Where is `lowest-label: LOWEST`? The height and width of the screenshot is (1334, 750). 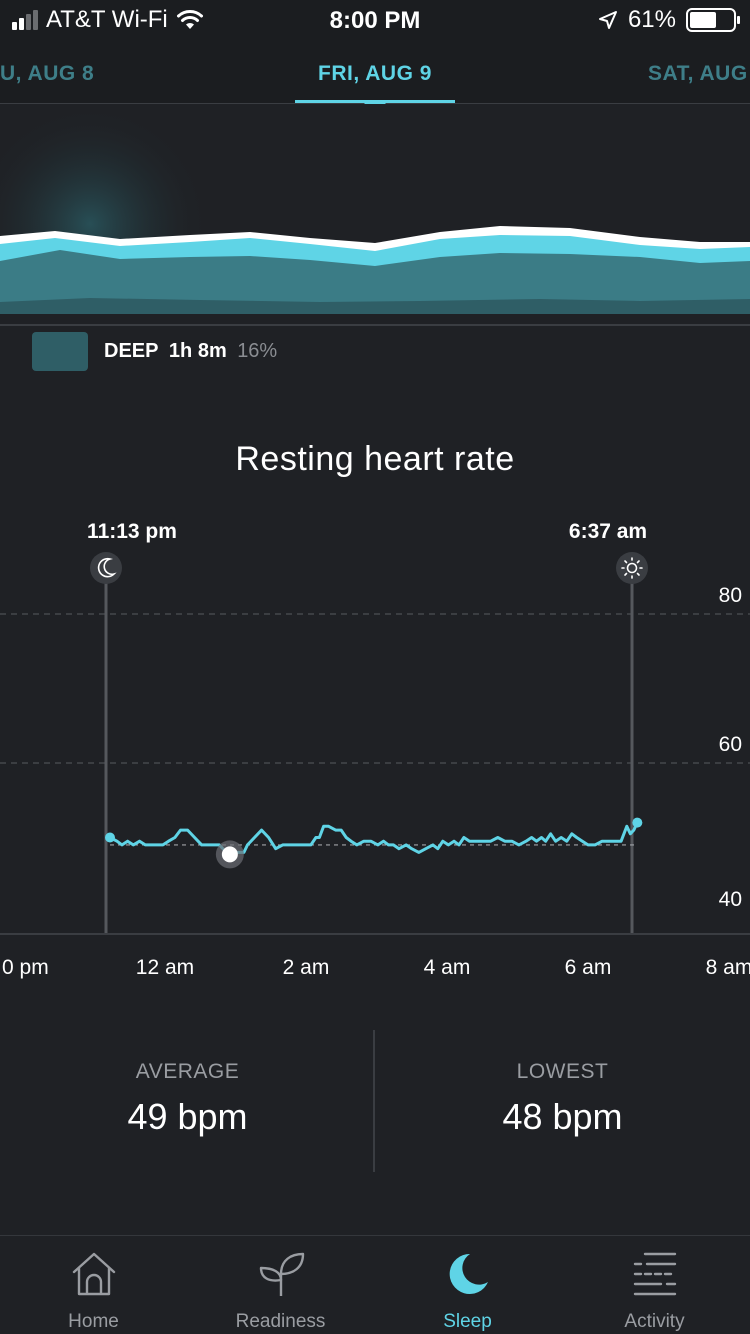 lowest-label: LOWEST is located at coordinates (562, 1071).